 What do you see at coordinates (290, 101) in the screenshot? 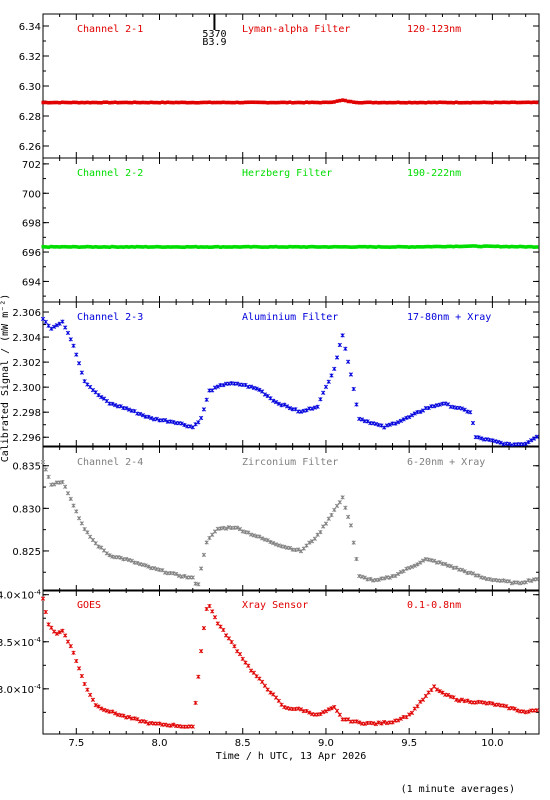
I see `series-markers` at bounding box center [290, 101].